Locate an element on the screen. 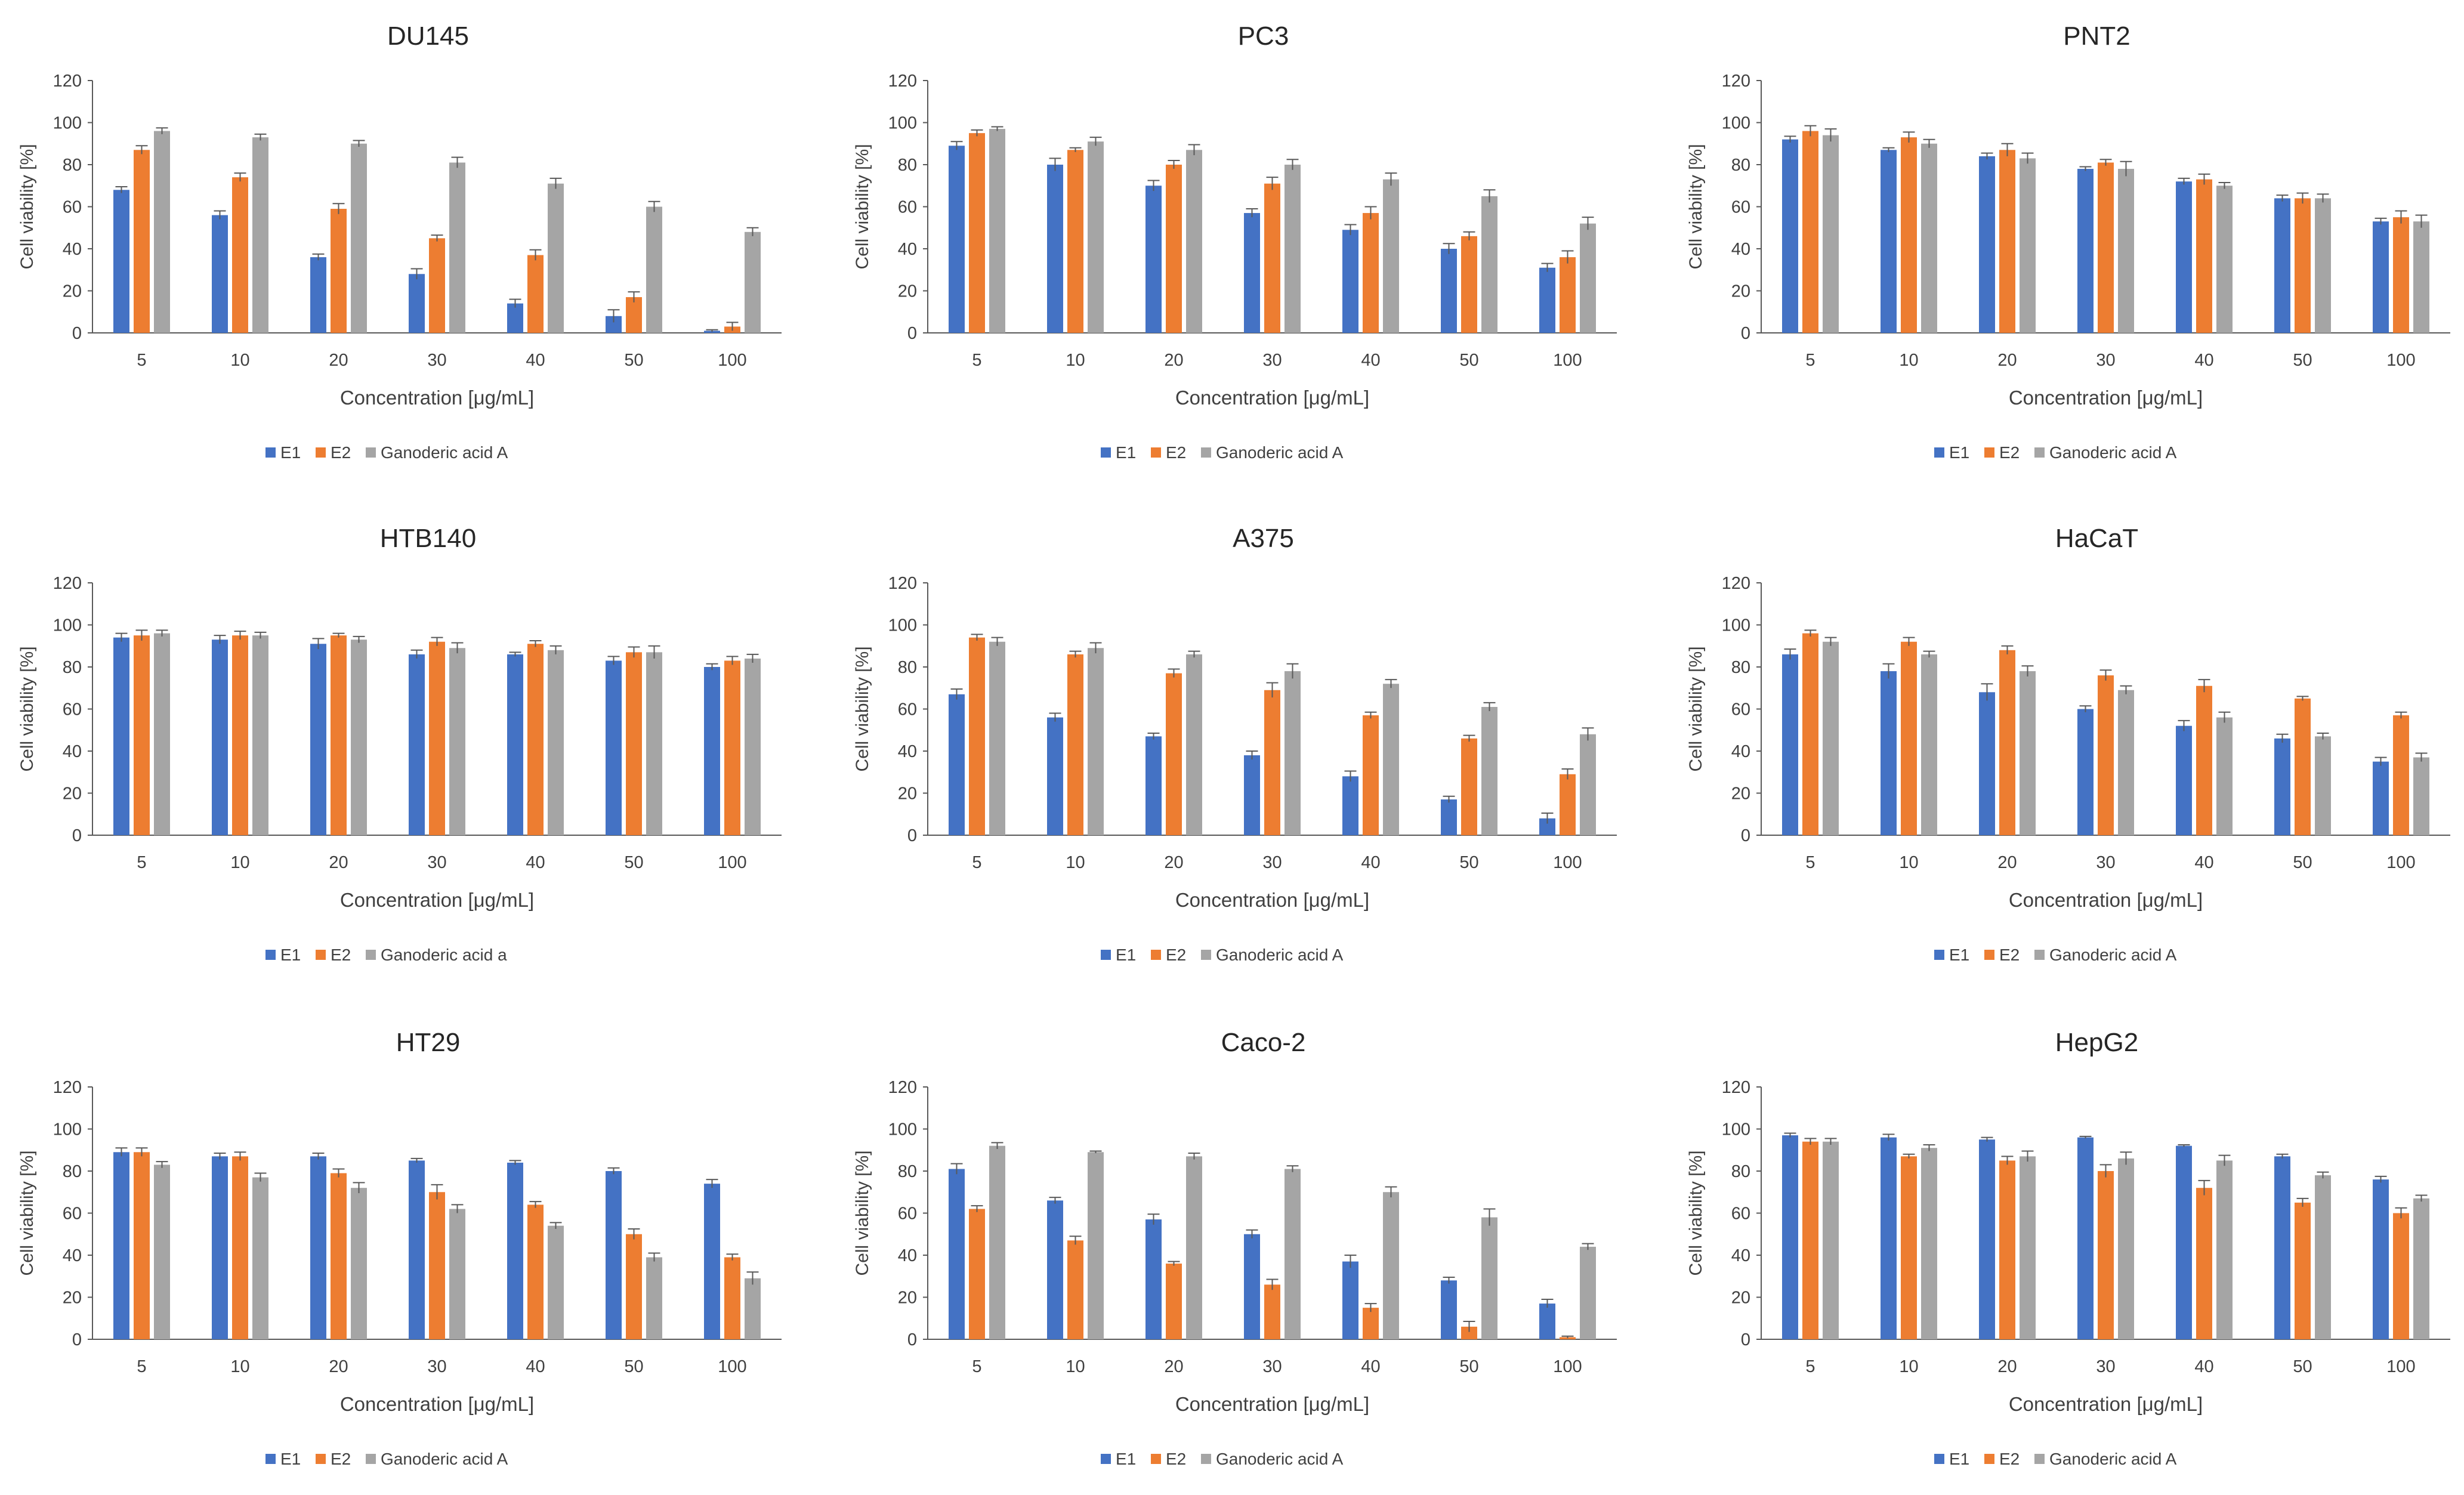 This screenshot has width=2464, height=1495. chart-title: Caco-2 is located at coordinates (1263, 1042).